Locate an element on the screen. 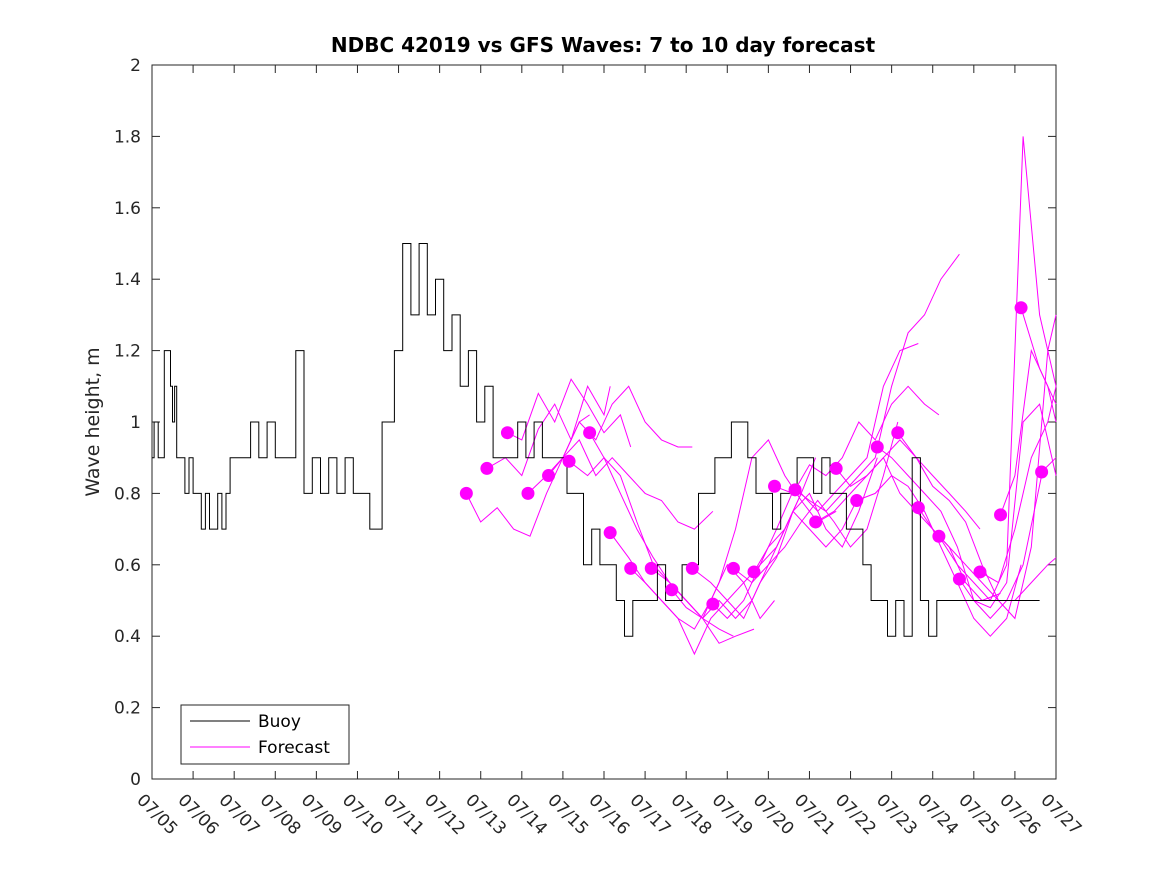 Image resolution: width=1167 pixels, height=875 pixels. y-tick-label: 0.4 is located at coordinates (127, 637).